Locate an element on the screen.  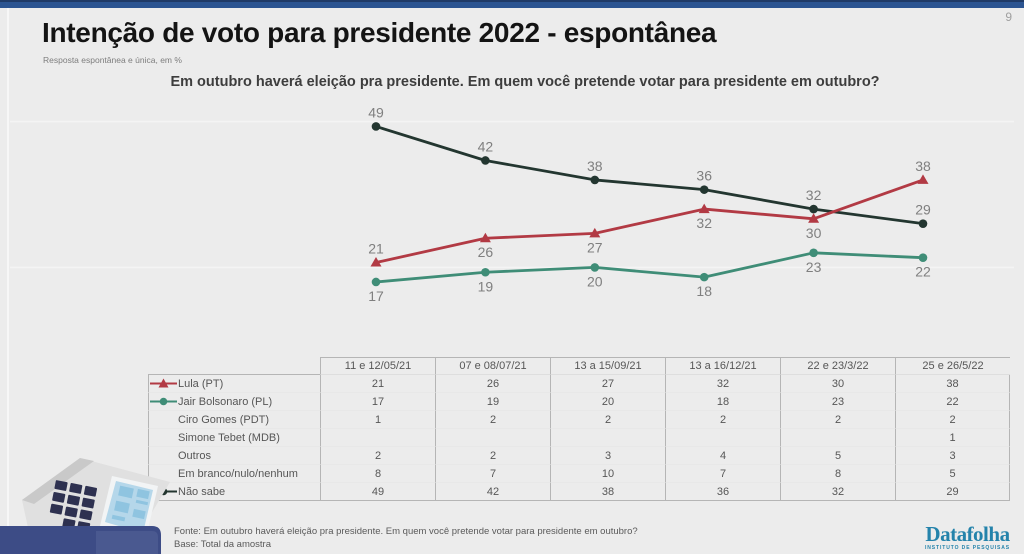
table-column-header: 22 e 23/3/22 is located at coordinates (837, 366).